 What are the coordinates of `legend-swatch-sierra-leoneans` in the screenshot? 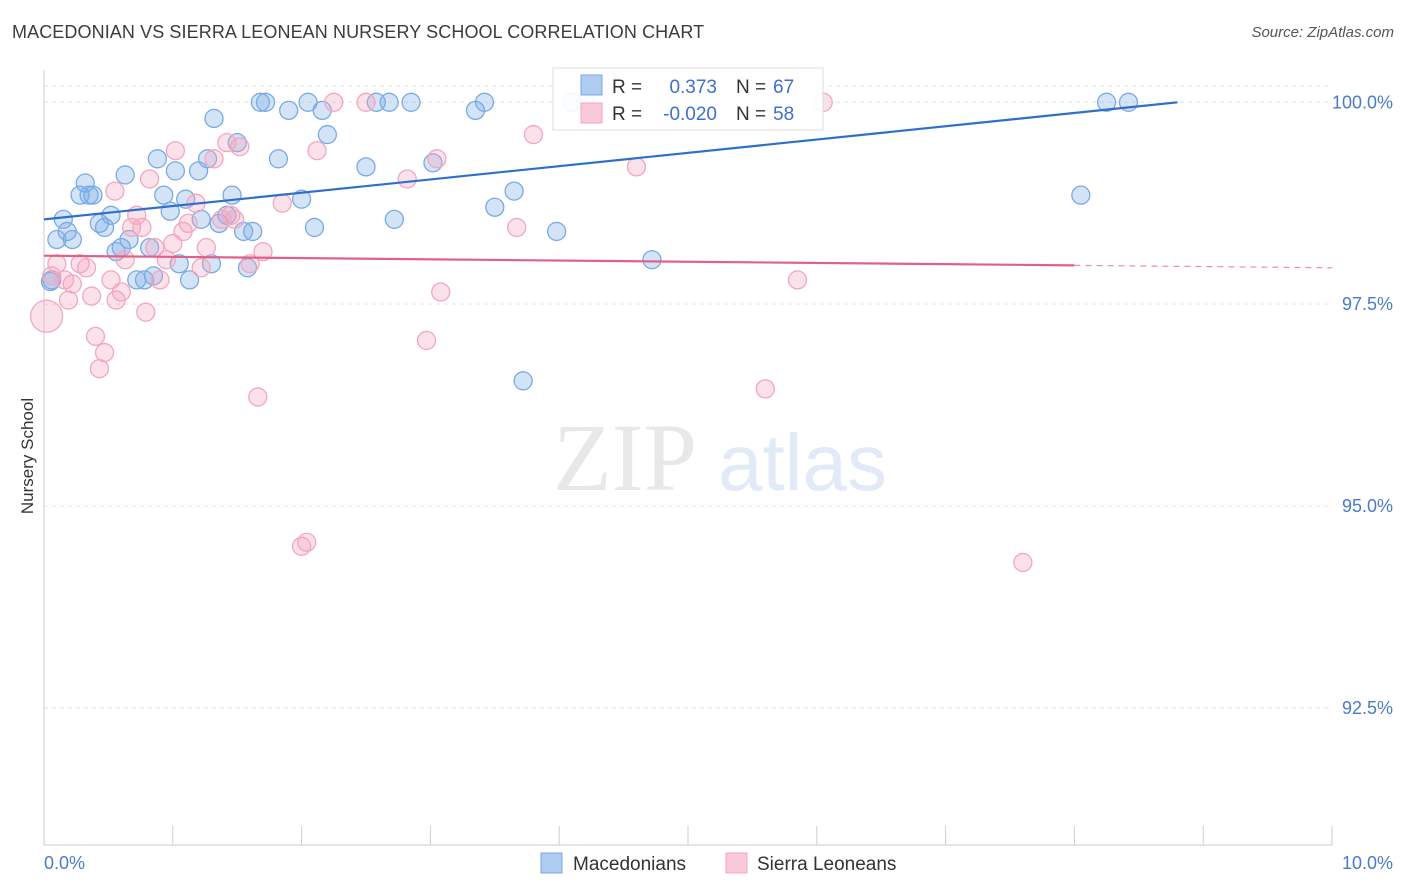 It's located at (736, 863).